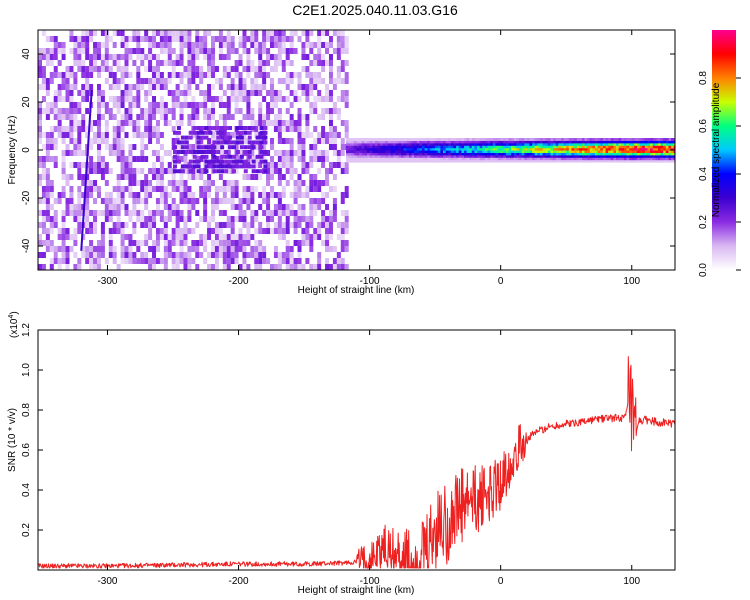 The width and height of the screenshot is (750, 600). Describe the element at coordinates (724, 150) in the screenshot. I see `colorbar-gradient` at that location.